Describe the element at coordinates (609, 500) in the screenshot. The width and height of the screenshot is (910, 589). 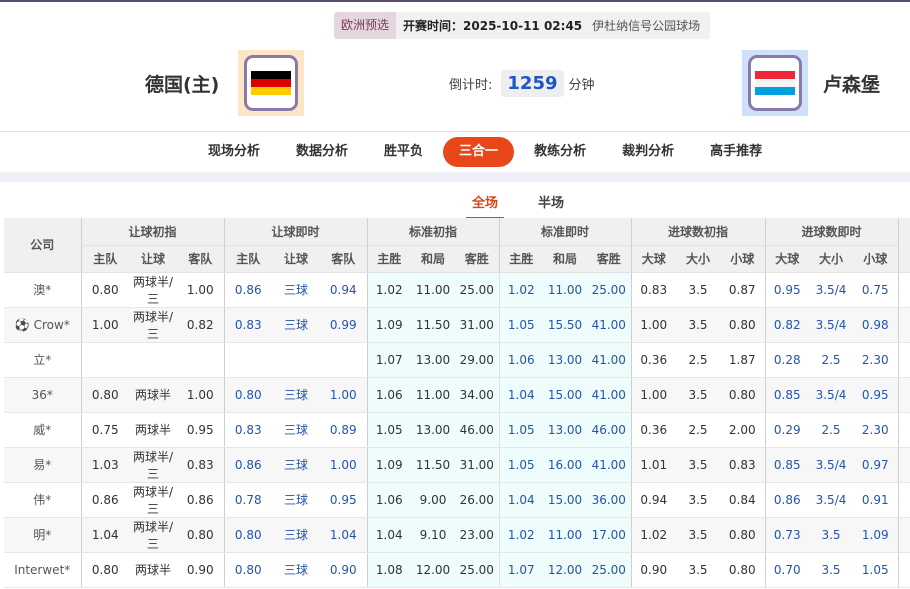
I see `odds-cell: 36.00` at that location.